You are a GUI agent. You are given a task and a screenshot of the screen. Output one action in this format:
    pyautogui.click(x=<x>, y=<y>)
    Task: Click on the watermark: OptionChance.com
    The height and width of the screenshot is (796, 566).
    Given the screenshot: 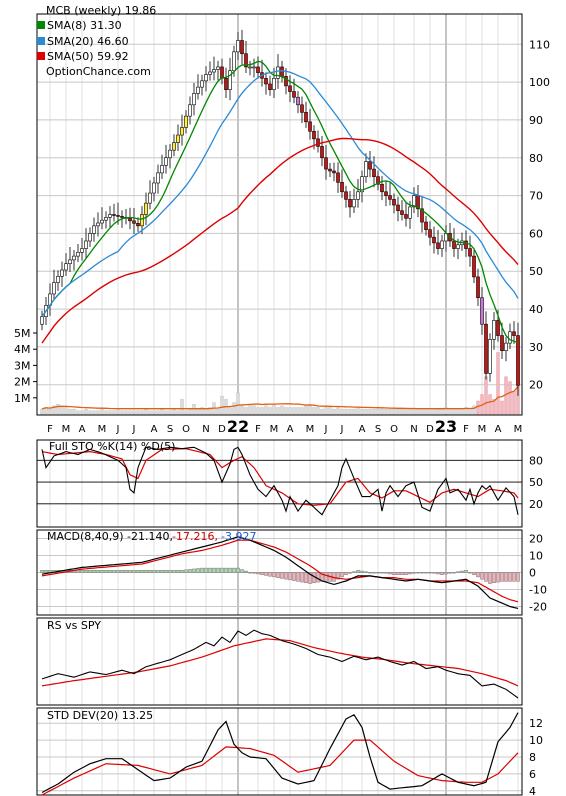 What is the action you would take?
    pyautogui.click(x=98, y=71)
    